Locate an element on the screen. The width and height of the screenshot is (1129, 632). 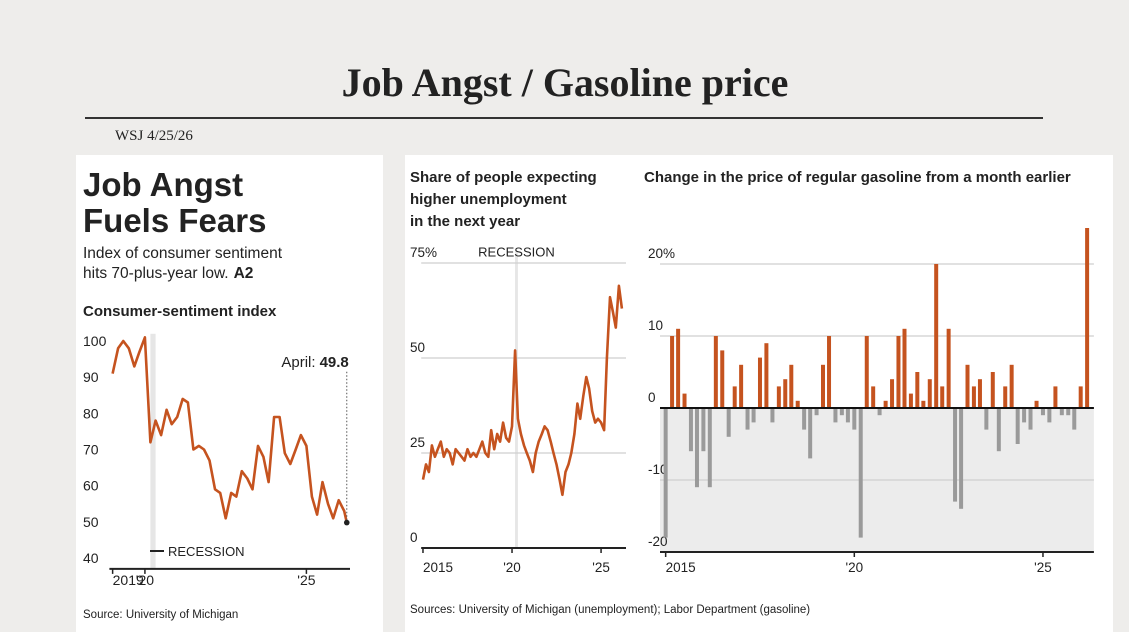
deck-ref: A2 is located at coordinates (244, 273).